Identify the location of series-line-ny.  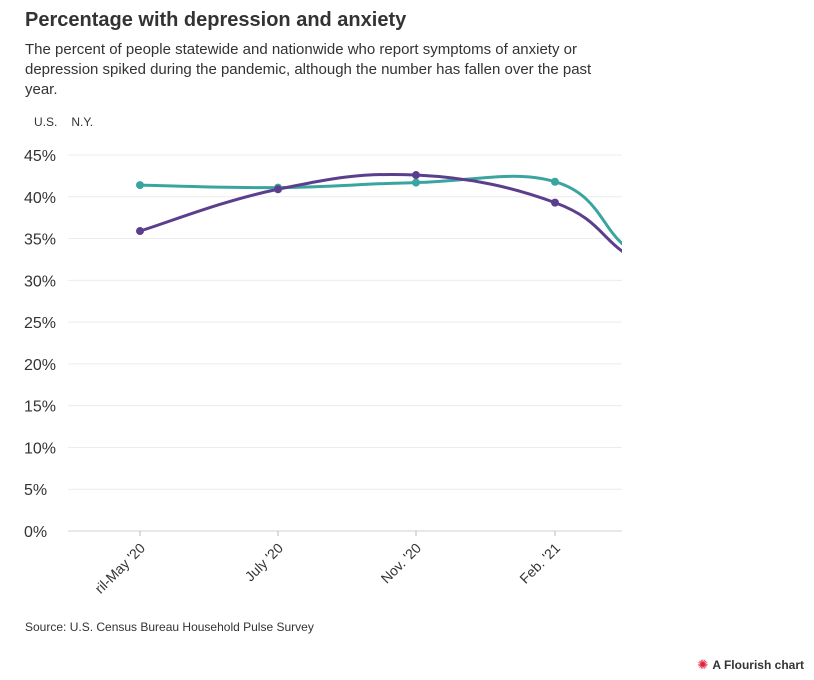
(380, 210).